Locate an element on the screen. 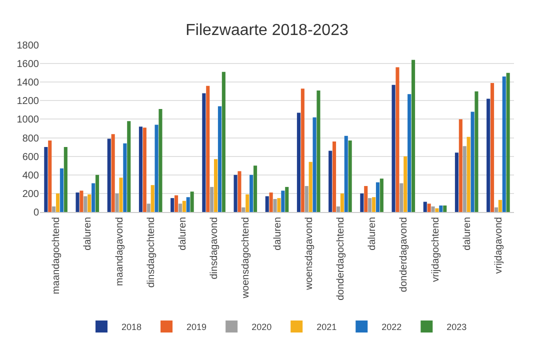 This screenshot has width=534, height=341. y-tick-label: 1800 is located at coordinates (28, 46).